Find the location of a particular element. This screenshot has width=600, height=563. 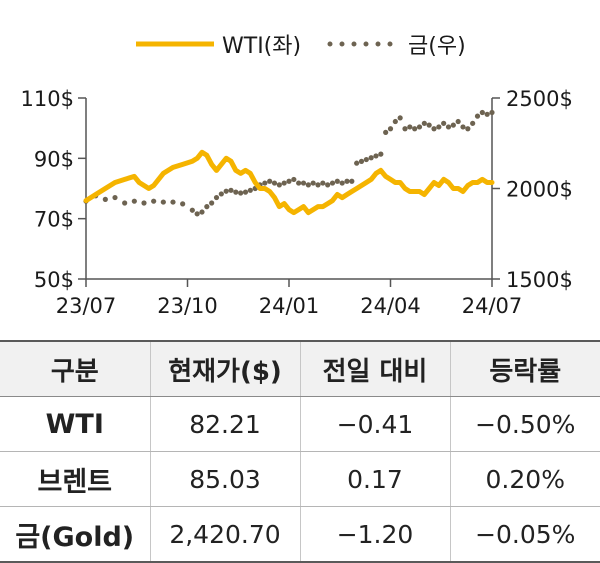

y-left-tick-label: 70$ is located at coordinates (54, 220).